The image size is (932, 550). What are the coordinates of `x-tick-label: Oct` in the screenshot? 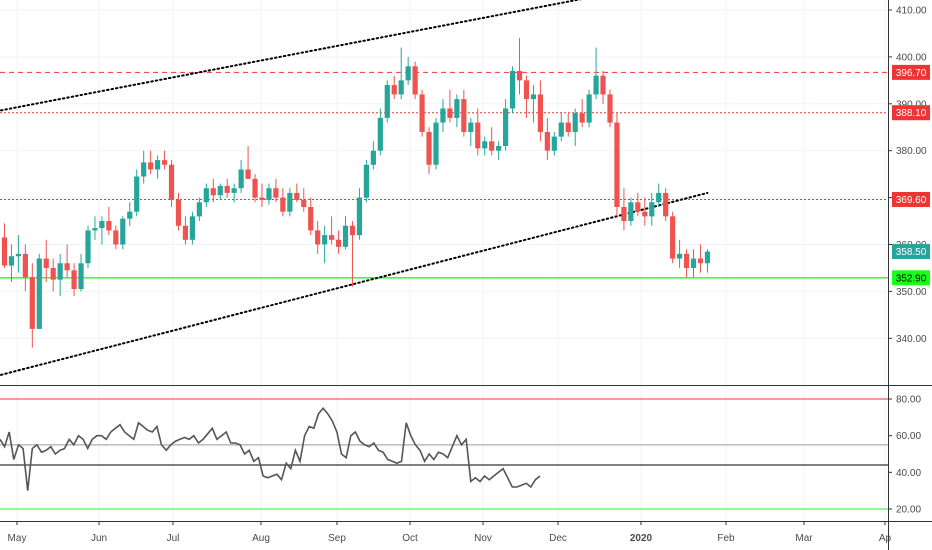 It's located at (410, 538).